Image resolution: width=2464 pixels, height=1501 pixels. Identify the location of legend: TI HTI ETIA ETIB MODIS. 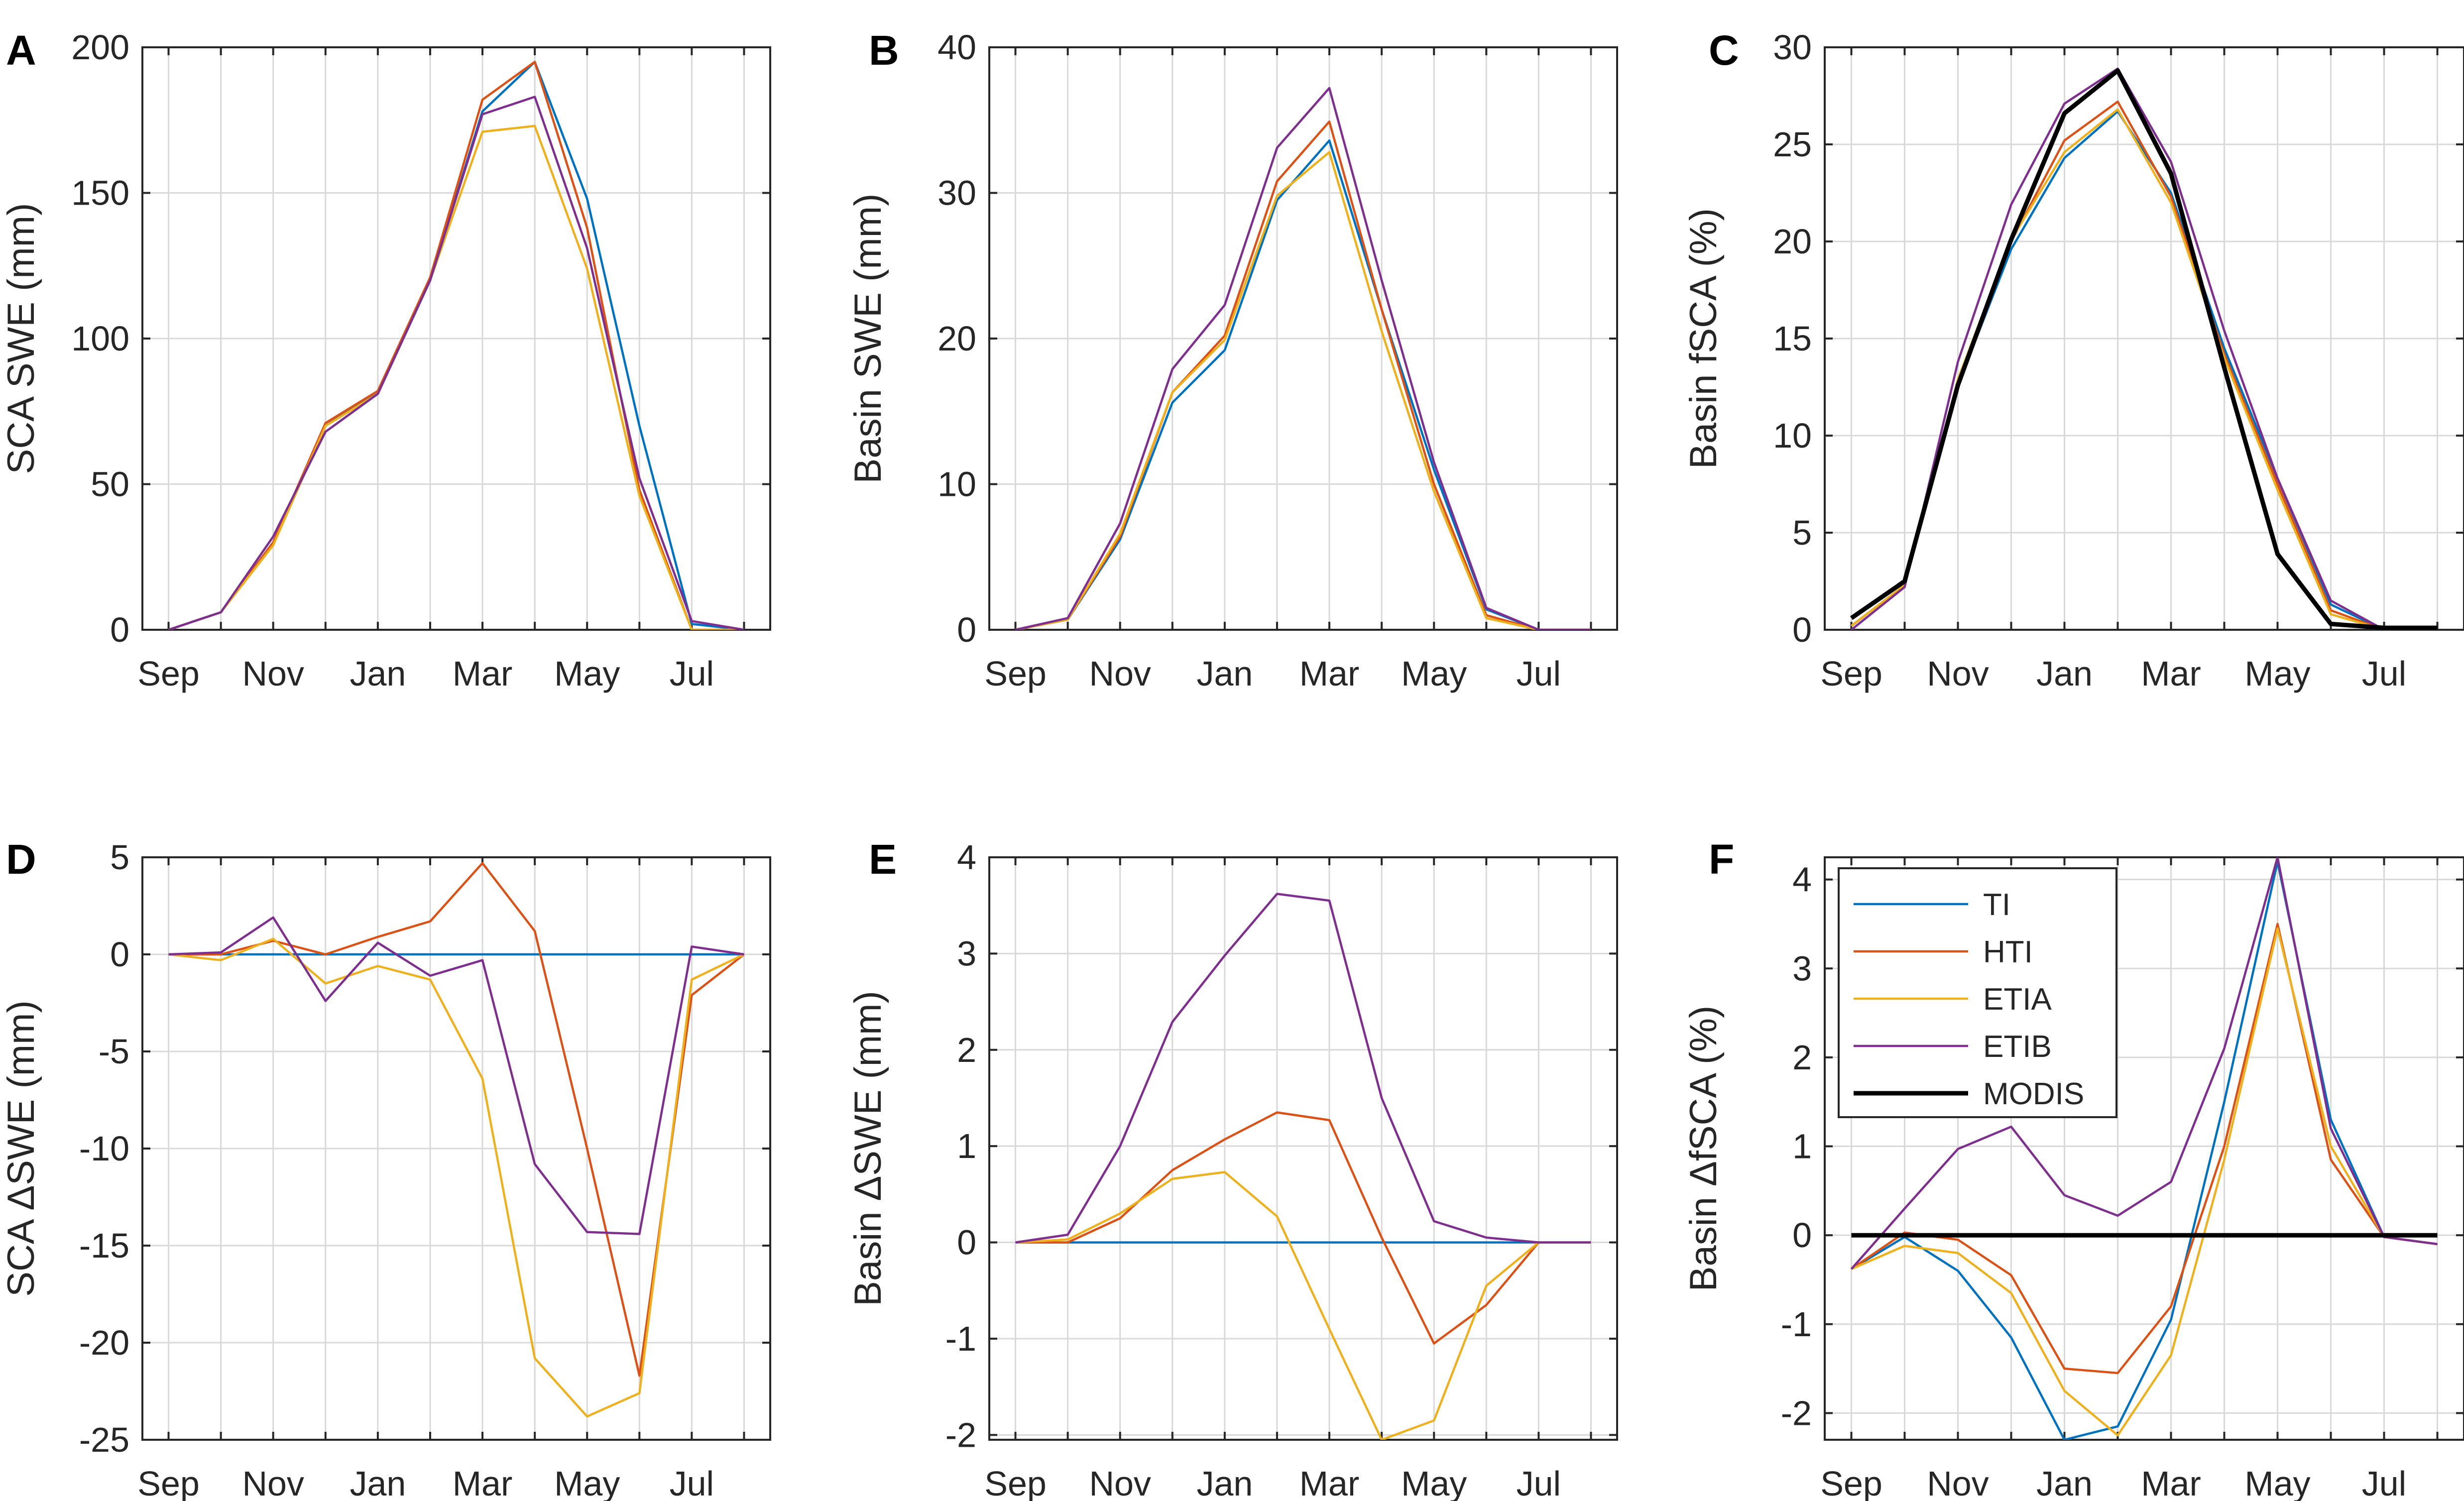
(1977, 992).